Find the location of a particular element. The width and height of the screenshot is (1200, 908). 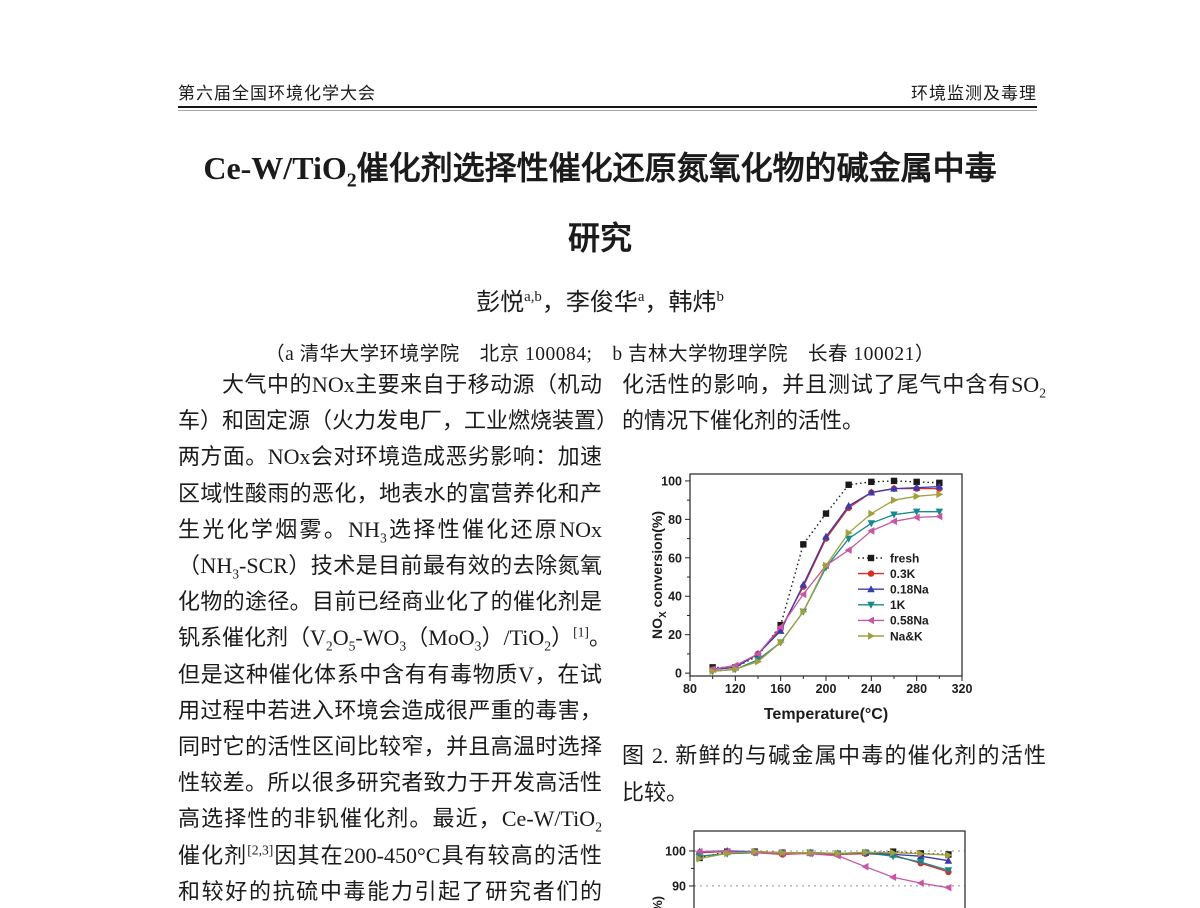

body-line: 图 2. 新鲜的与碱金属中毒的催化剂的活性 is located at coordinates (834, 755).